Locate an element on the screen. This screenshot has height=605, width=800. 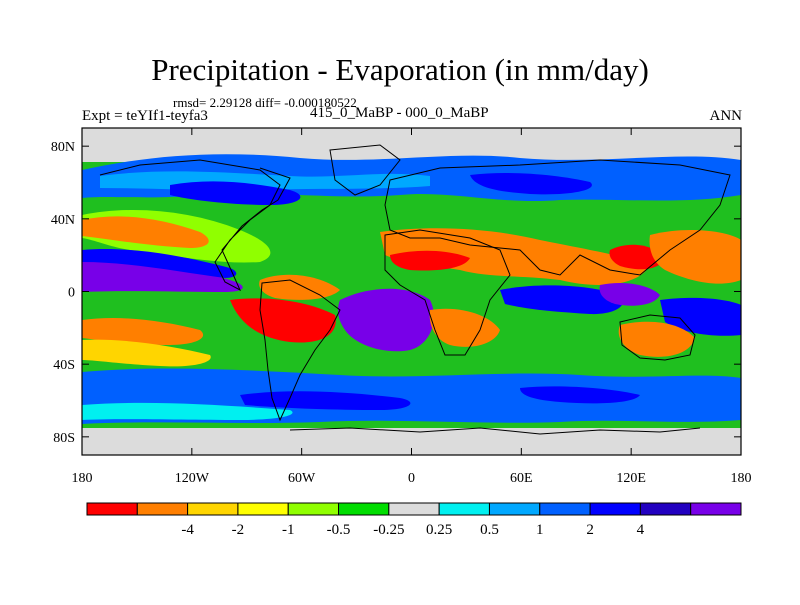
south-pacific-orange is located at coordinates (143, 331).